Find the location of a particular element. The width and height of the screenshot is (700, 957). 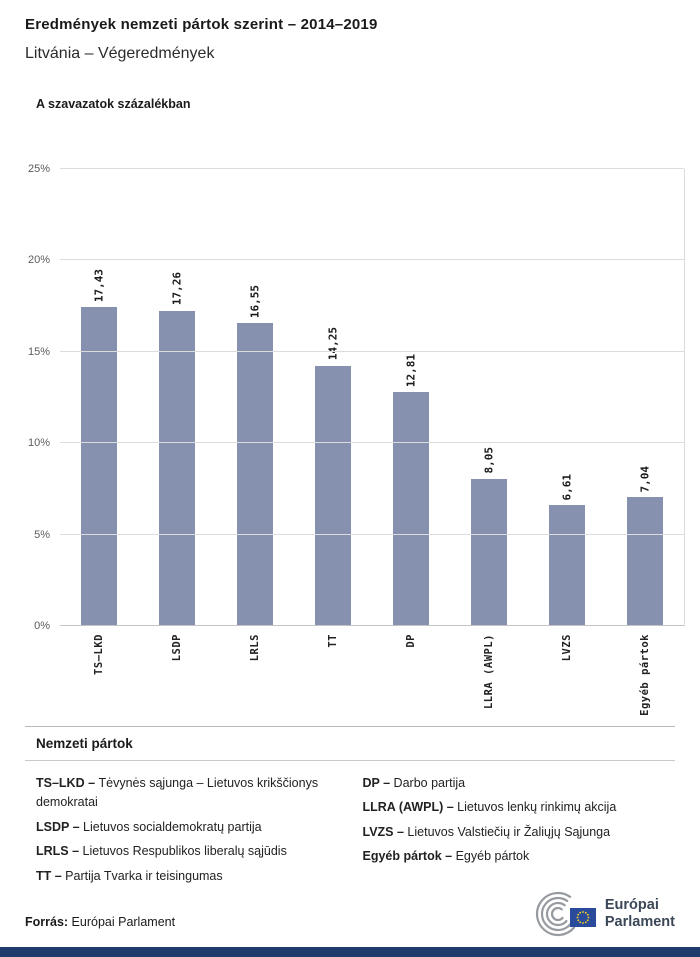

legend-name: Lietuvos Valstiečių ir Žaliųjų Sąjunga is located at coordinates (509, 831).